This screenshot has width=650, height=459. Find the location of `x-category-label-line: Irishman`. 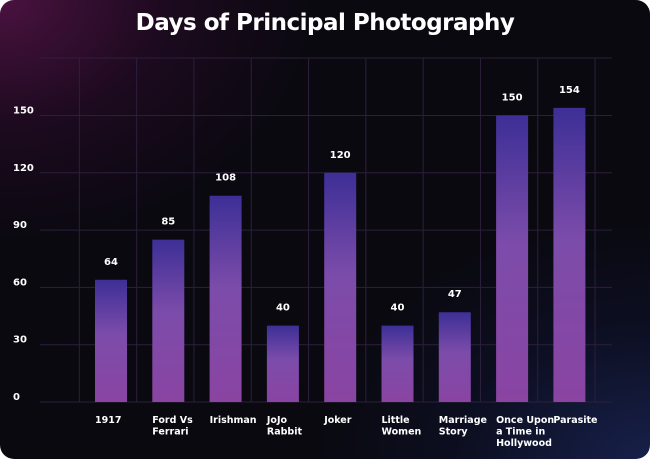

x-category-label-line: Irishman is located at coordinates (233, 420).